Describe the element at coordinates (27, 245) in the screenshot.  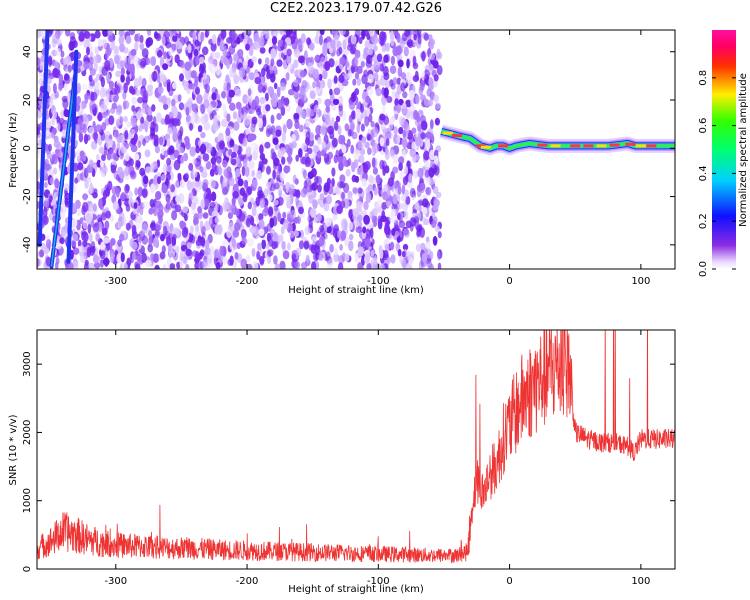
I see `y-tick-label: -40` at that location.